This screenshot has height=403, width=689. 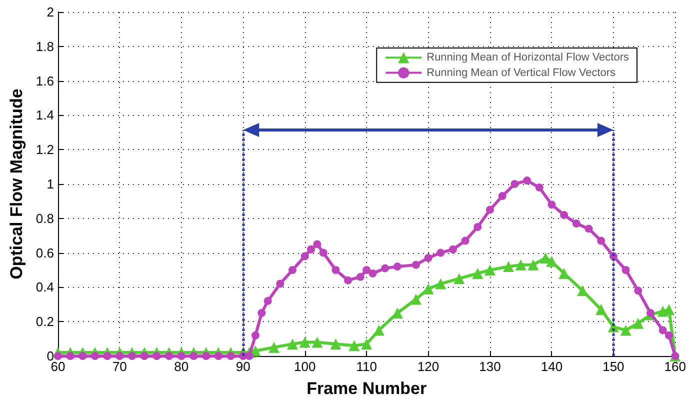 What do you see at coordinates (675, 366) in the screenshot?
I see `x-tick-label: 160` at bounding box center [675, 366].